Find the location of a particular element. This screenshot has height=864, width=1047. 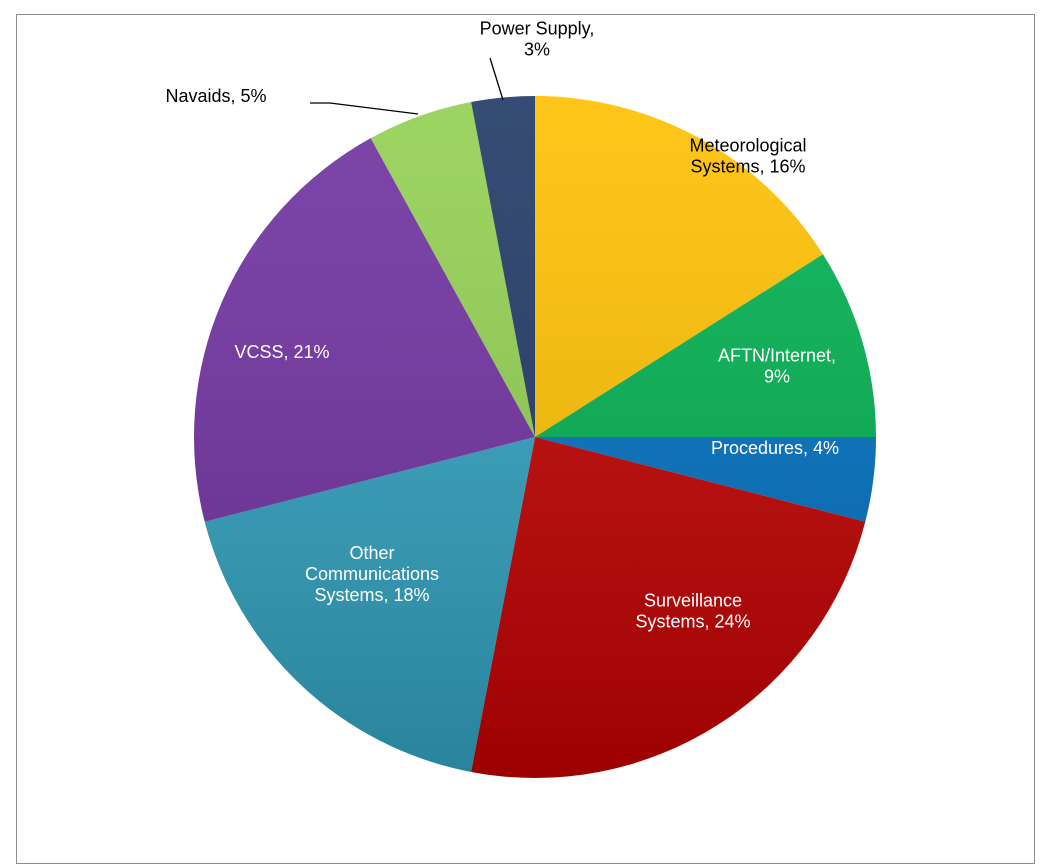

data-label-other-communications-systems: Other Communications Systems, 18% is located at coordinates (372, 574).